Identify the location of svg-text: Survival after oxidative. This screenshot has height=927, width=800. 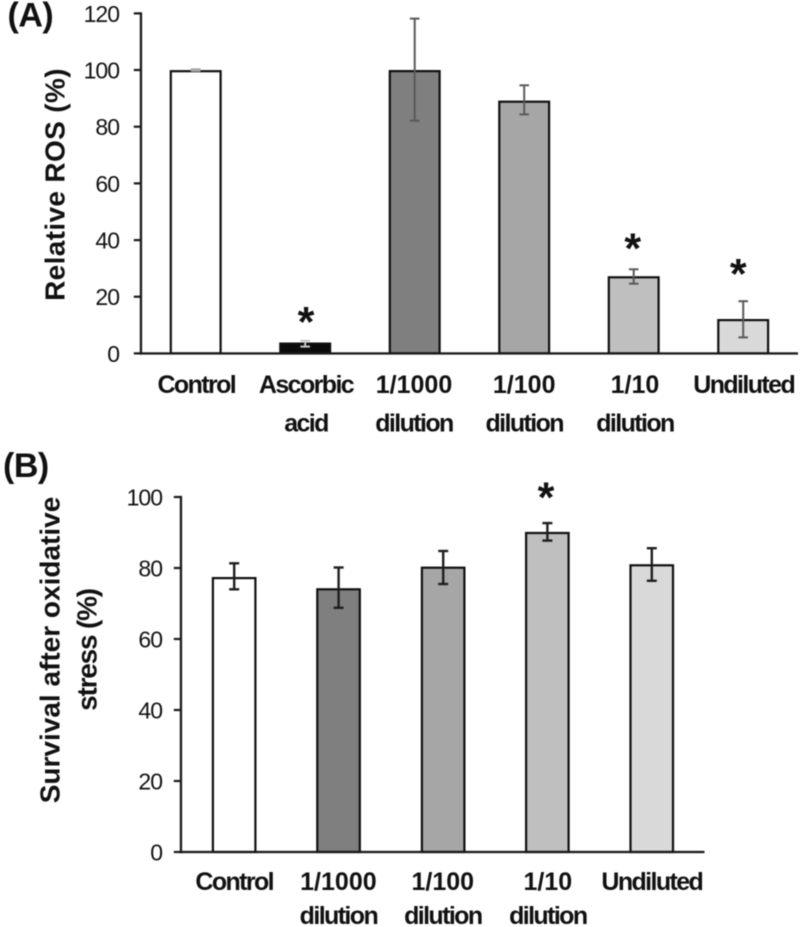
(50, 650).